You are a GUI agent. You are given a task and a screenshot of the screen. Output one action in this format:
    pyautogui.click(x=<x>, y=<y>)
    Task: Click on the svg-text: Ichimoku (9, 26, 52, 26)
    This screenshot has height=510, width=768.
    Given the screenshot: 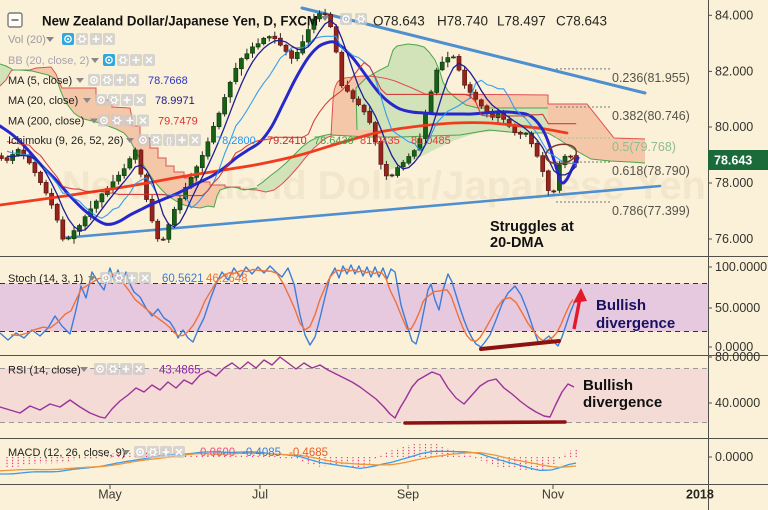 What is the action you would take?
    pyautogui.click(x=66, y=141)
    